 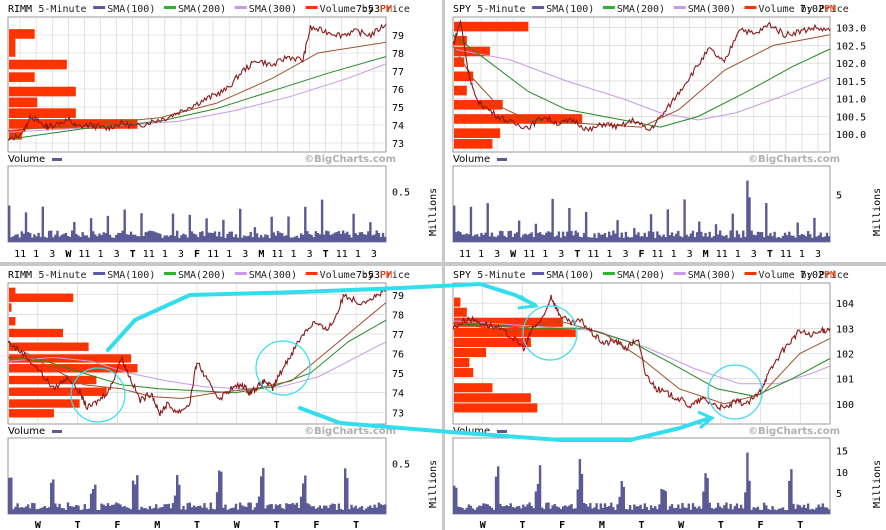 I want to click on x-tick: M, so click(x=261, y=254).